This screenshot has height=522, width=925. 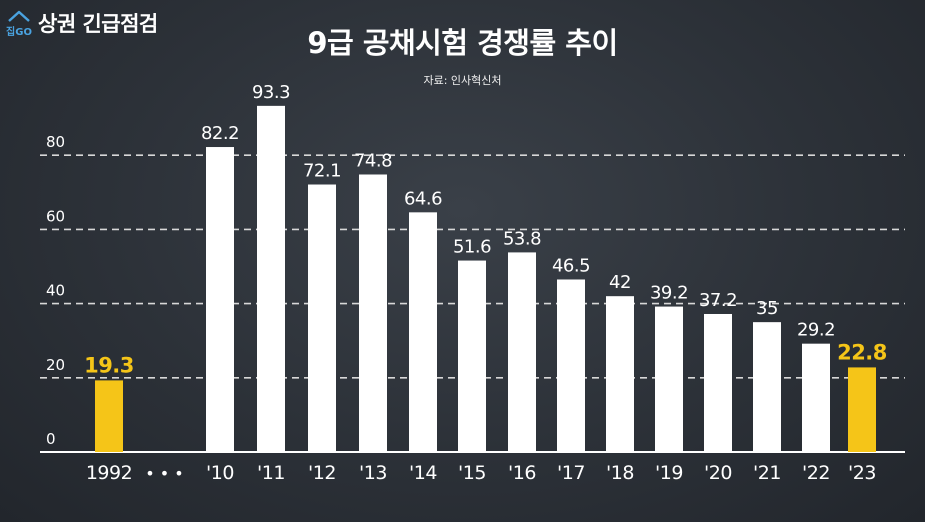 I want to click on x-tick-label: '22, so click(x=816, y=473).